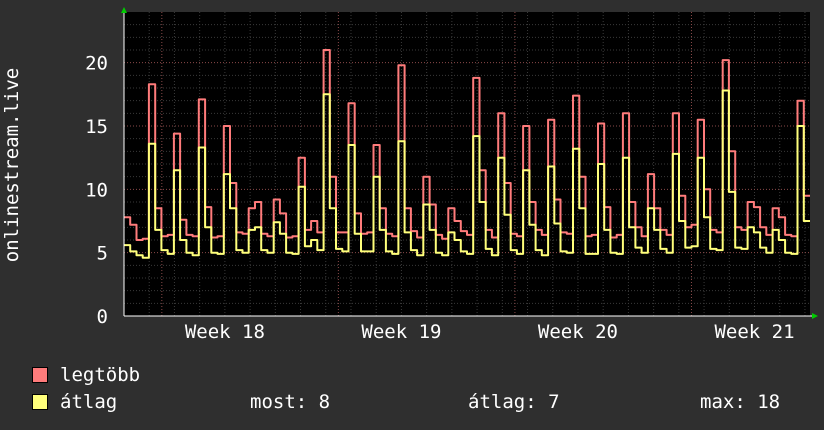 The width and height of the screenshot is (824, 430). Describe the element at coordinates (554, 402) in the screenshot. I see `stat-avg-value: 7` at that location.